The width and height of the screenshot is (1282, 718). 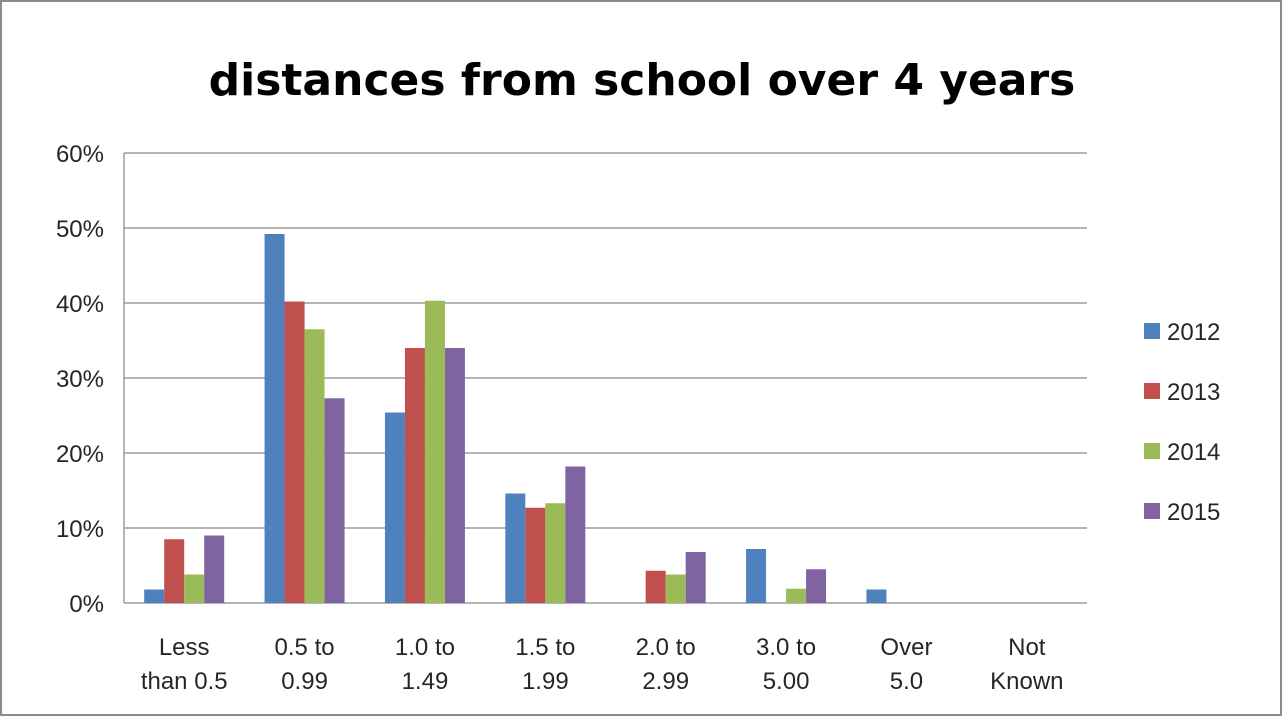 I want to click on legend: 2012 2013 2014 2015, so click(x=1182, y=422).